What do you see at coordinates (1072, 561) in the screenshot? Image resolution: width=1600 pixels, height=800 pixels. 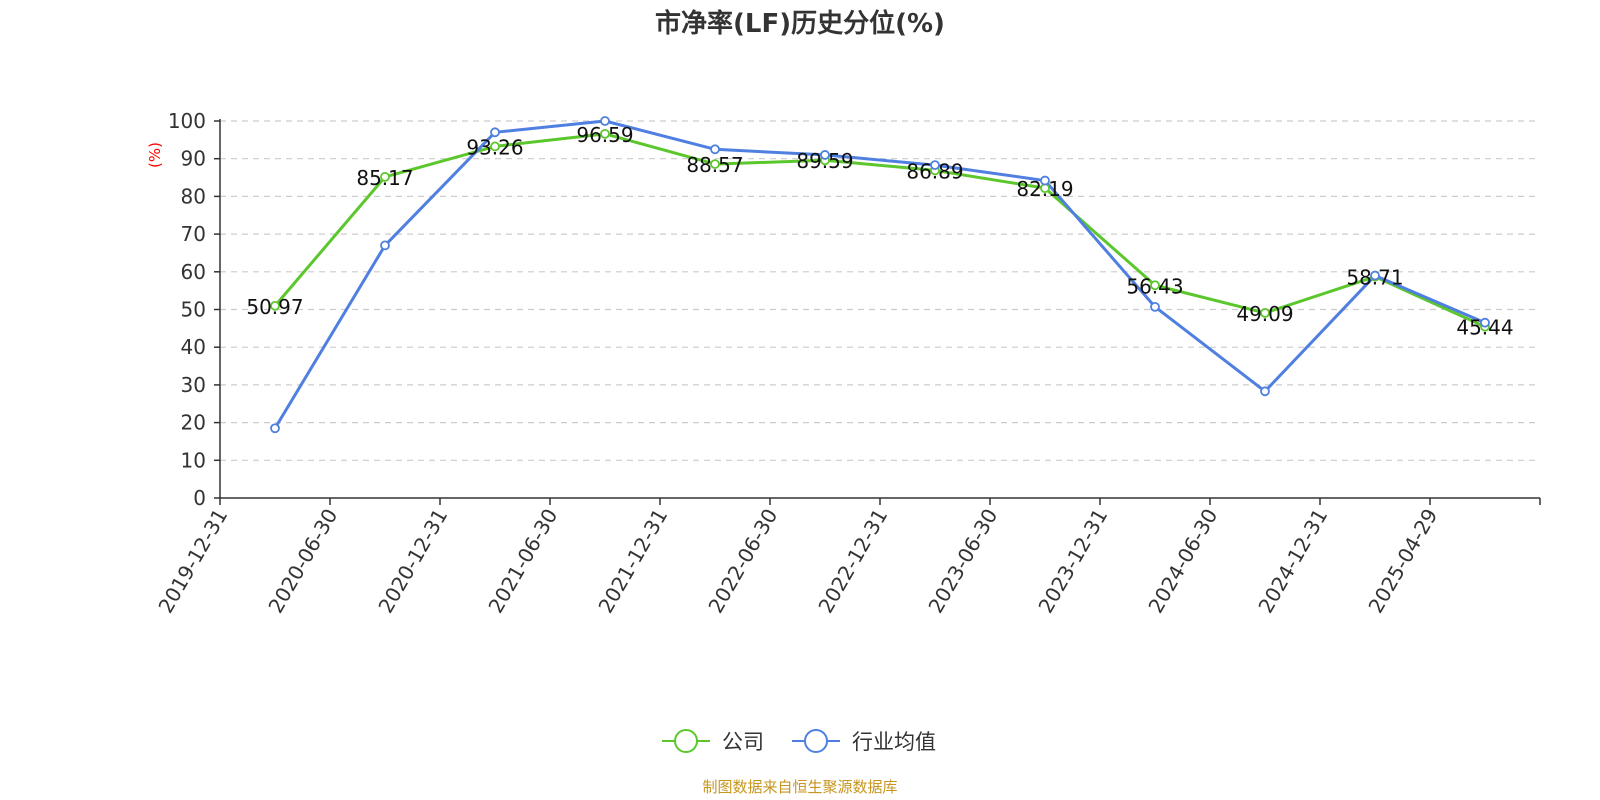 I see `x-tick-label: 2023-12-31` at bounding box center [1072, 561].